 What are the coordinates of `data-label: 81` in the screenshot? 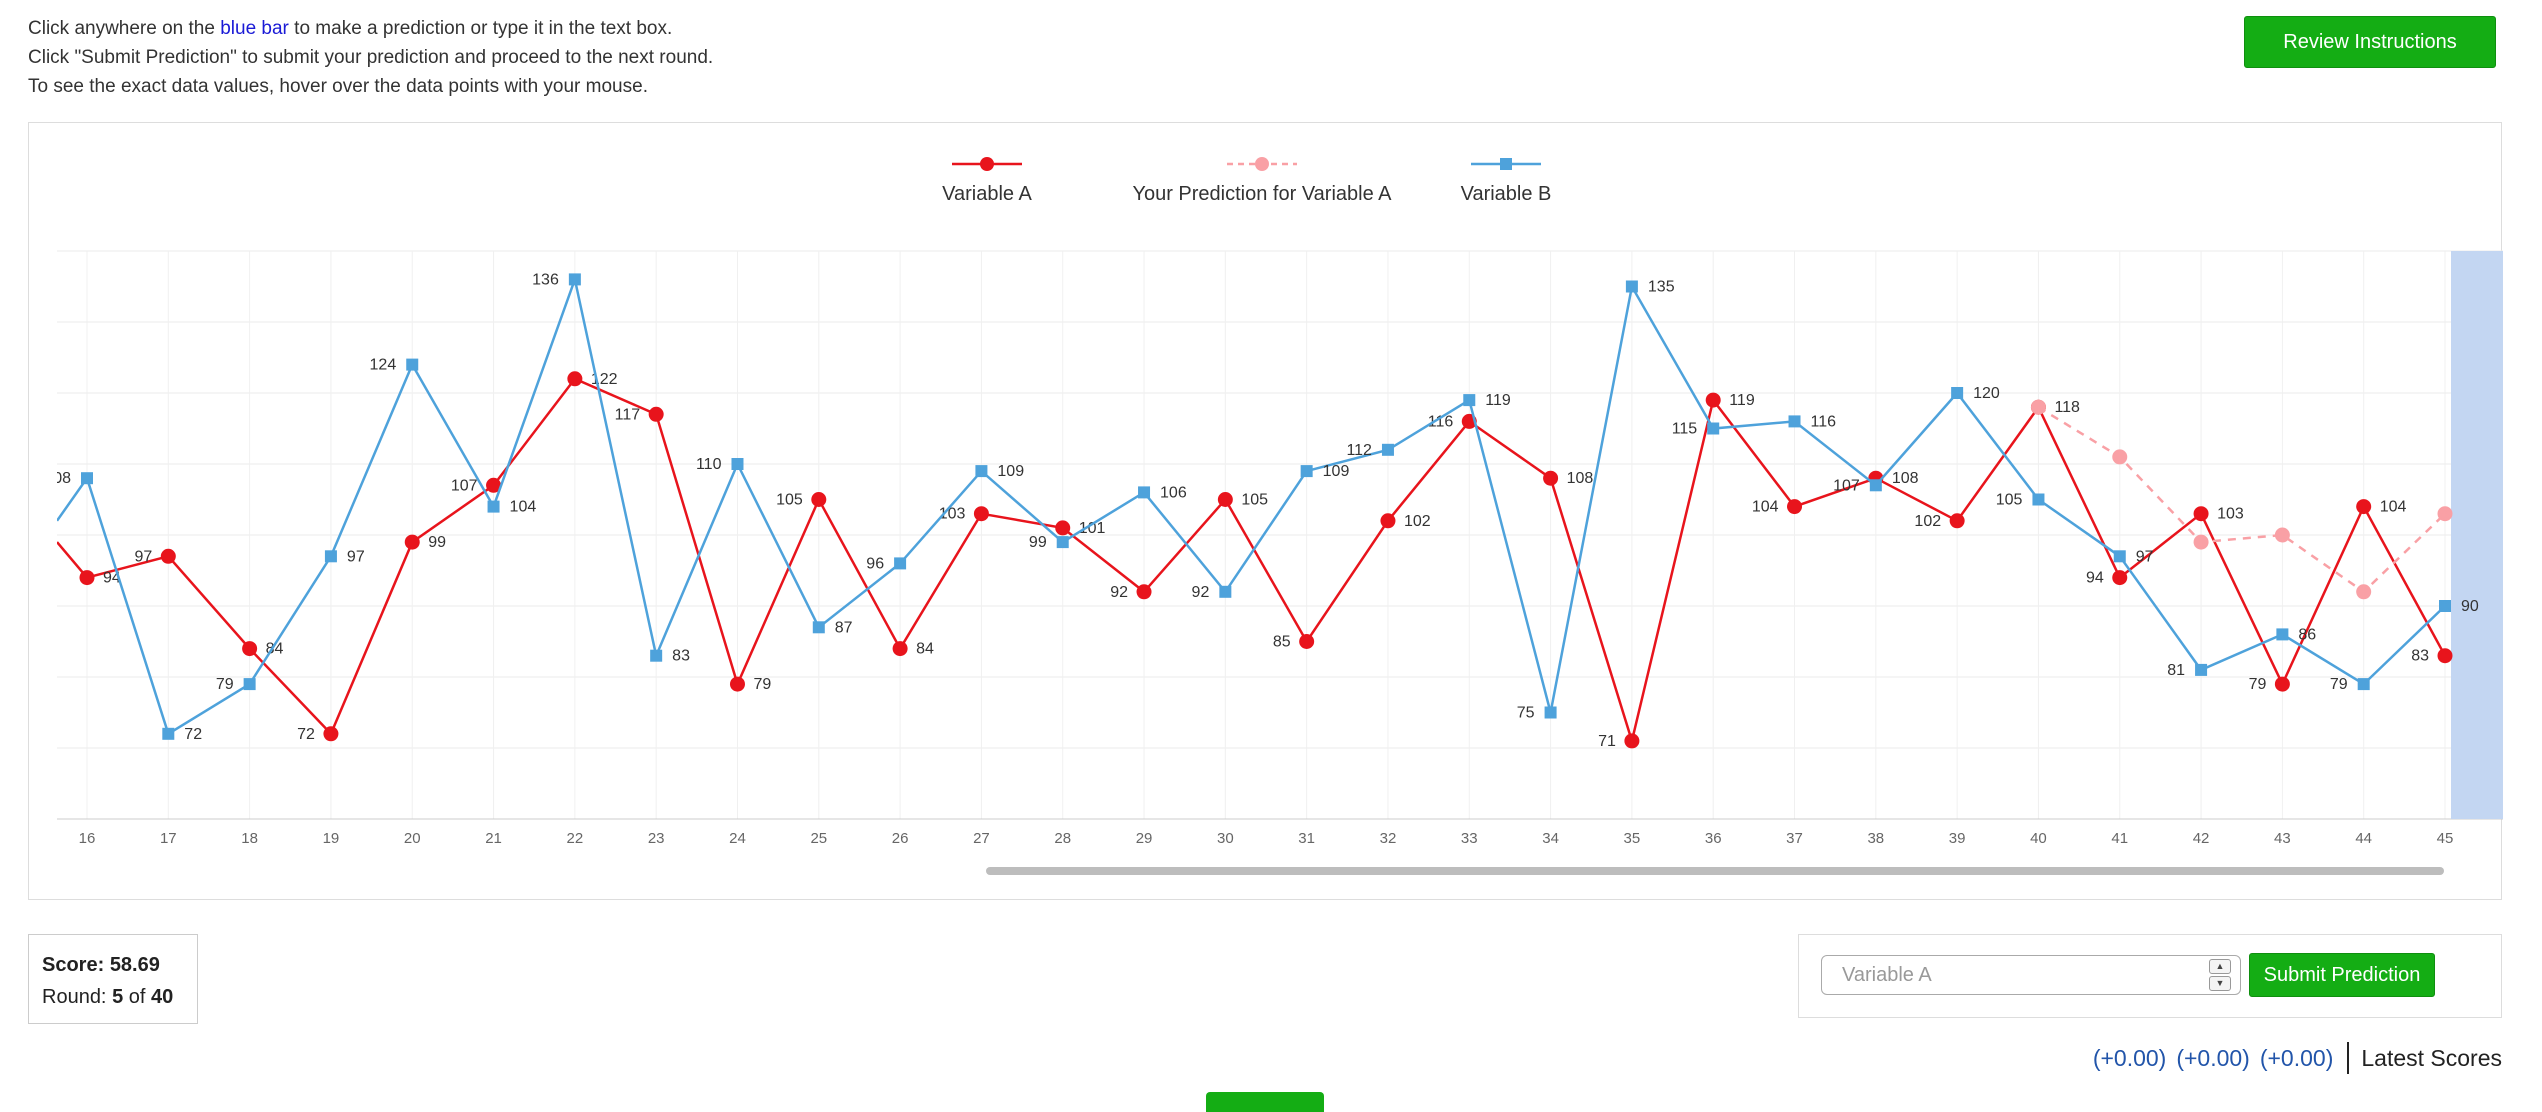 It's located at (2176, 670).